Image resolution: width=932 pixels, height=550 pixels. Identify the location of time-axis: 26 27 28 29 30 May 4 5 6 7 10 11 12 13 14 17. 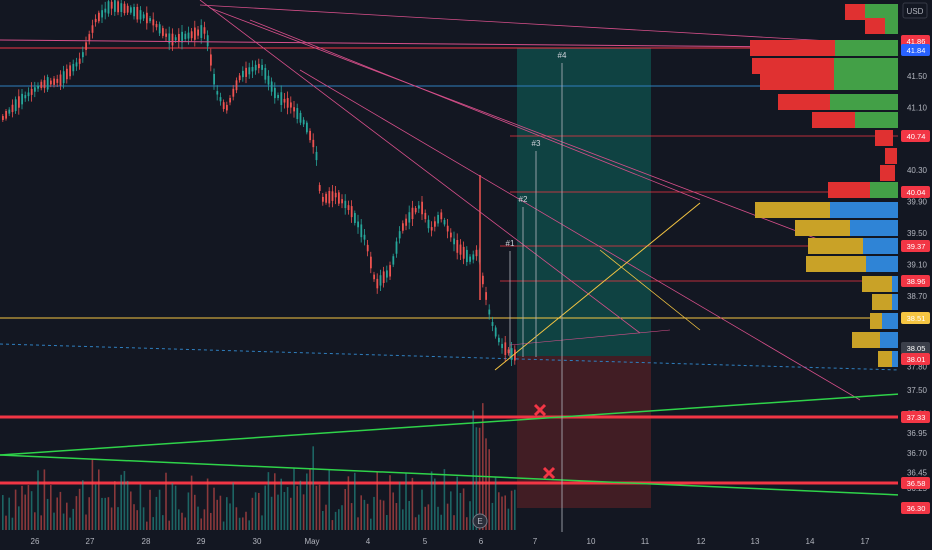
(466, 541).